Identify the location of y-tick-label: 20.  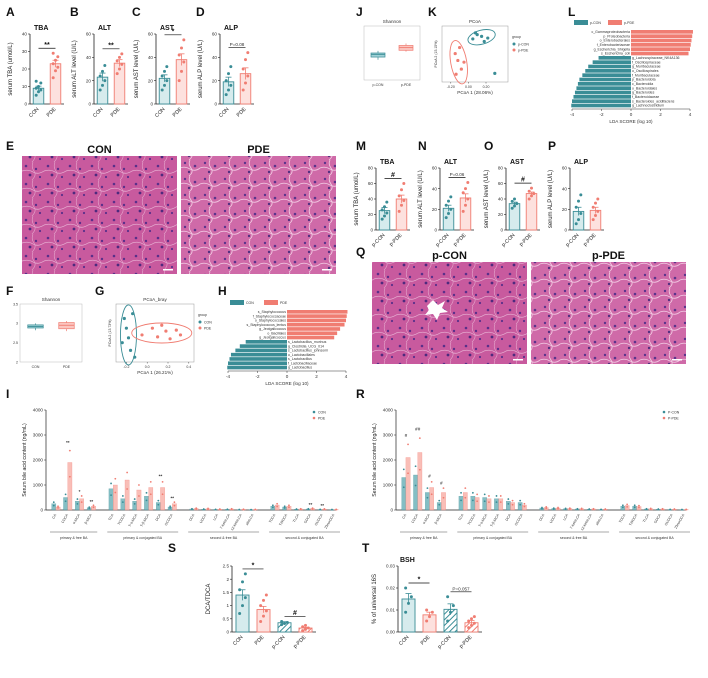
(89, 80).